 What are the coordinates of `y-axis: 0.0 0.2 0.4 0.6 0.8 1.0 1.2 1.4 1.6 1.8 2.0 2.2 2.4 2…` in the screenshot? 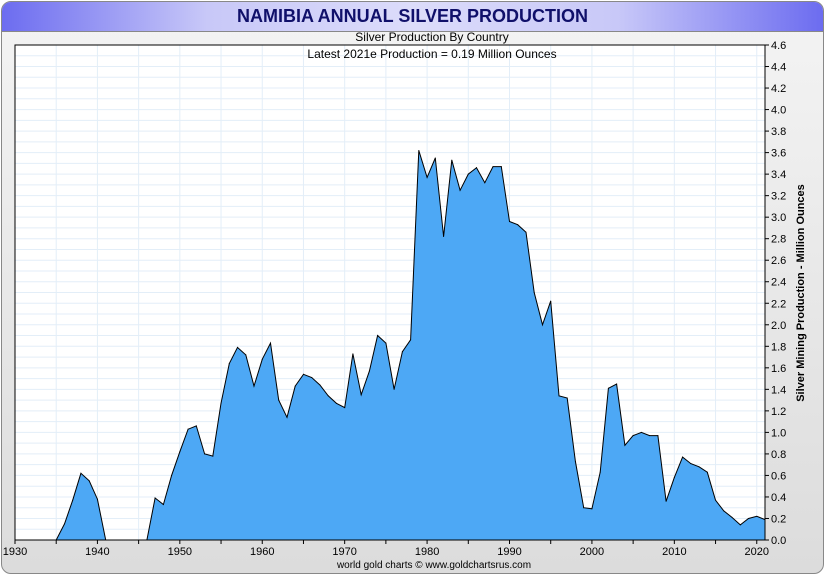 It's located at (775, 293).